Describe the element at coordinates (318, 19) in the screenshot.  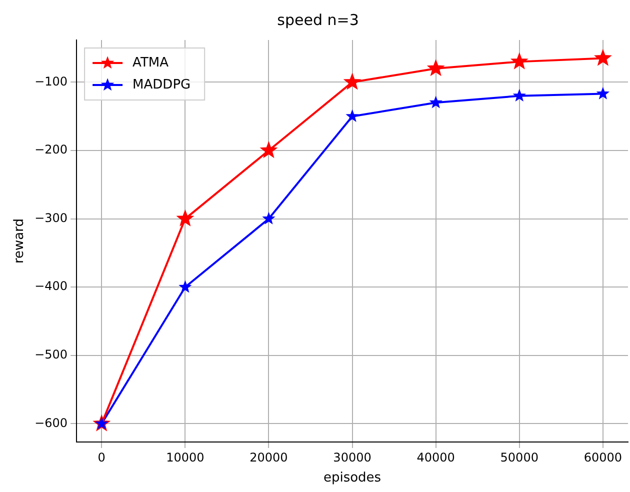
I see `chart-title: speed n=3` at that location.